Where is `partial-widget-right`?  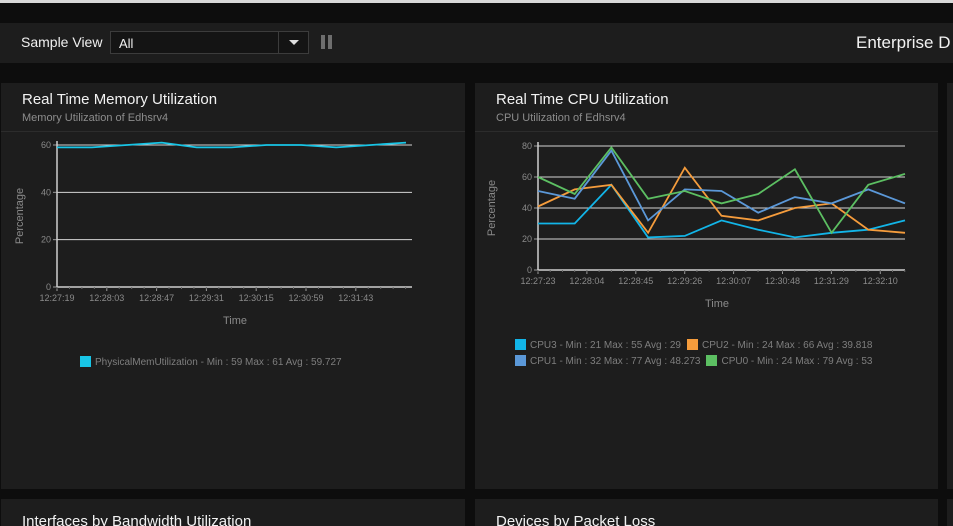 partial-widget-right is located at coordinates (950, 286).